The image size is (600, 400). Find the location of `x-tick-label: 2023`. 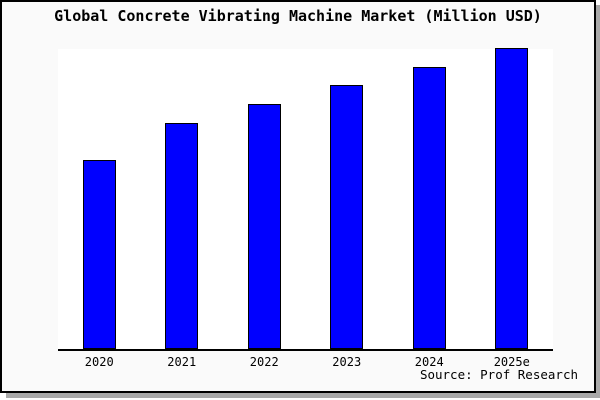

x-tick-label: 2023 is located at coordinates (347, 362).